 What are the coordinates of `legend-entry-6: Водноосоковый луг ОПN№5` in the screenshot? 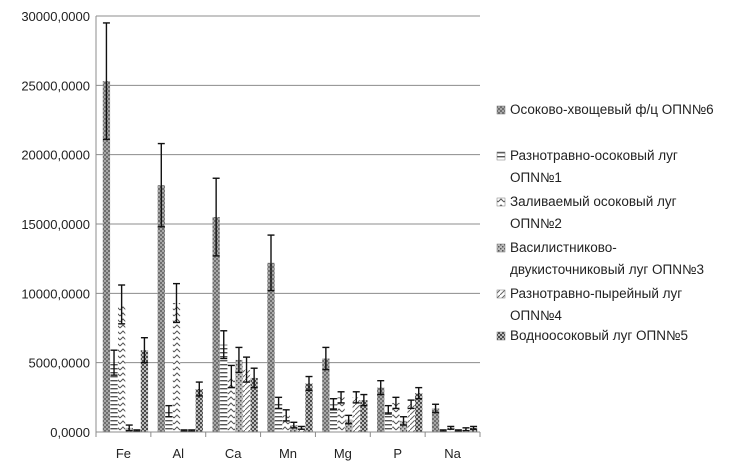 It's located at (592, 335).